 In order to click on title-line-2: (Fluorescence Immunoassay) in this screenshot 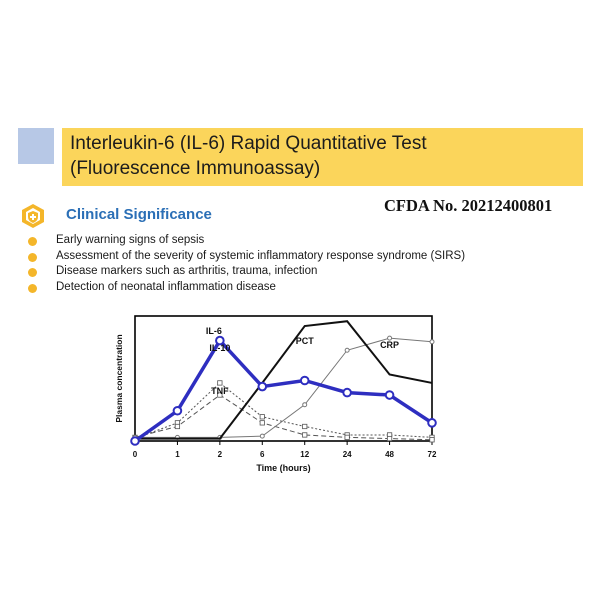, I will do `click(195, 168)`.